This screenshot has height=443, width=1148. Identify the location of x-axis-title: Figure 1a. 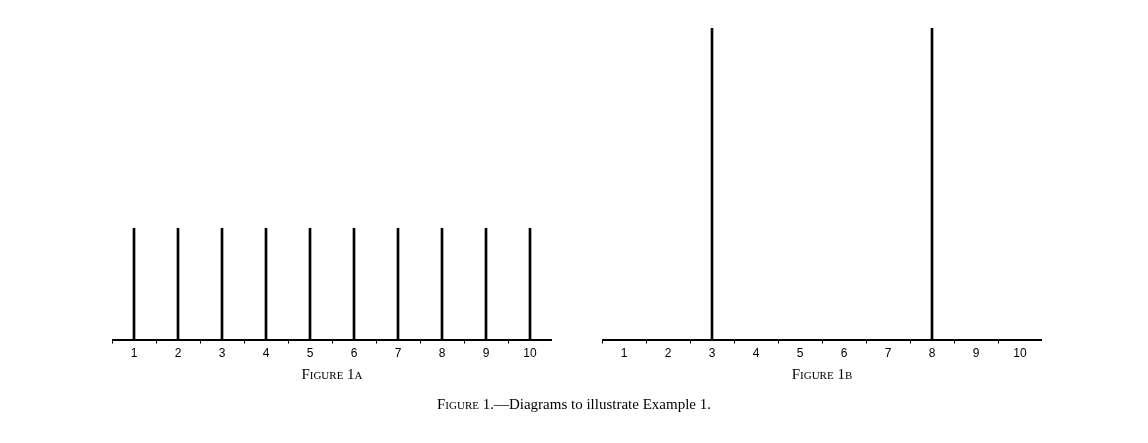
(332, 374).